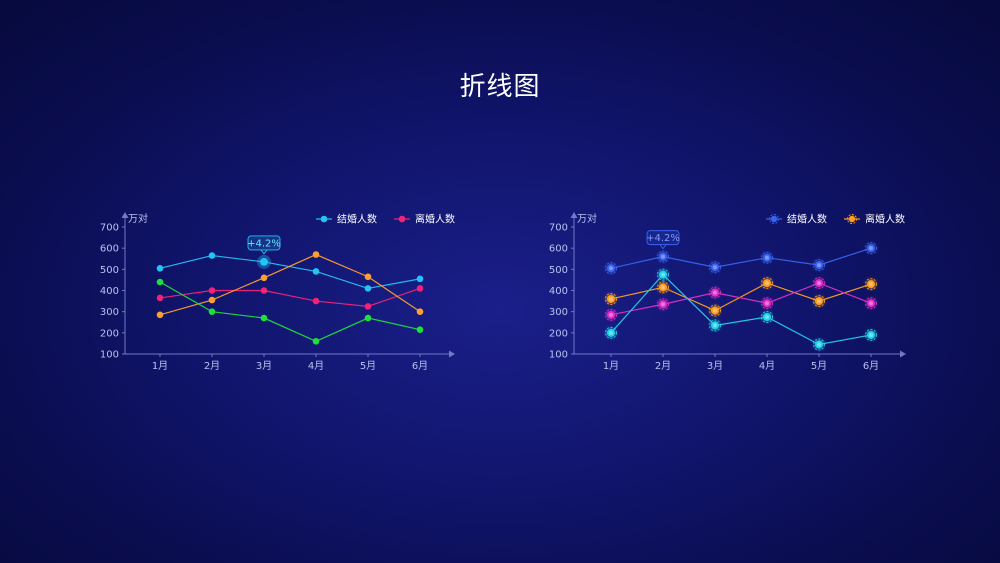 Image resolution: width=1000 pixels, height=563 pixels. Describe the element at coordinates (500, 87) in the screenshot. I see `page-title: 折线图` at that location.